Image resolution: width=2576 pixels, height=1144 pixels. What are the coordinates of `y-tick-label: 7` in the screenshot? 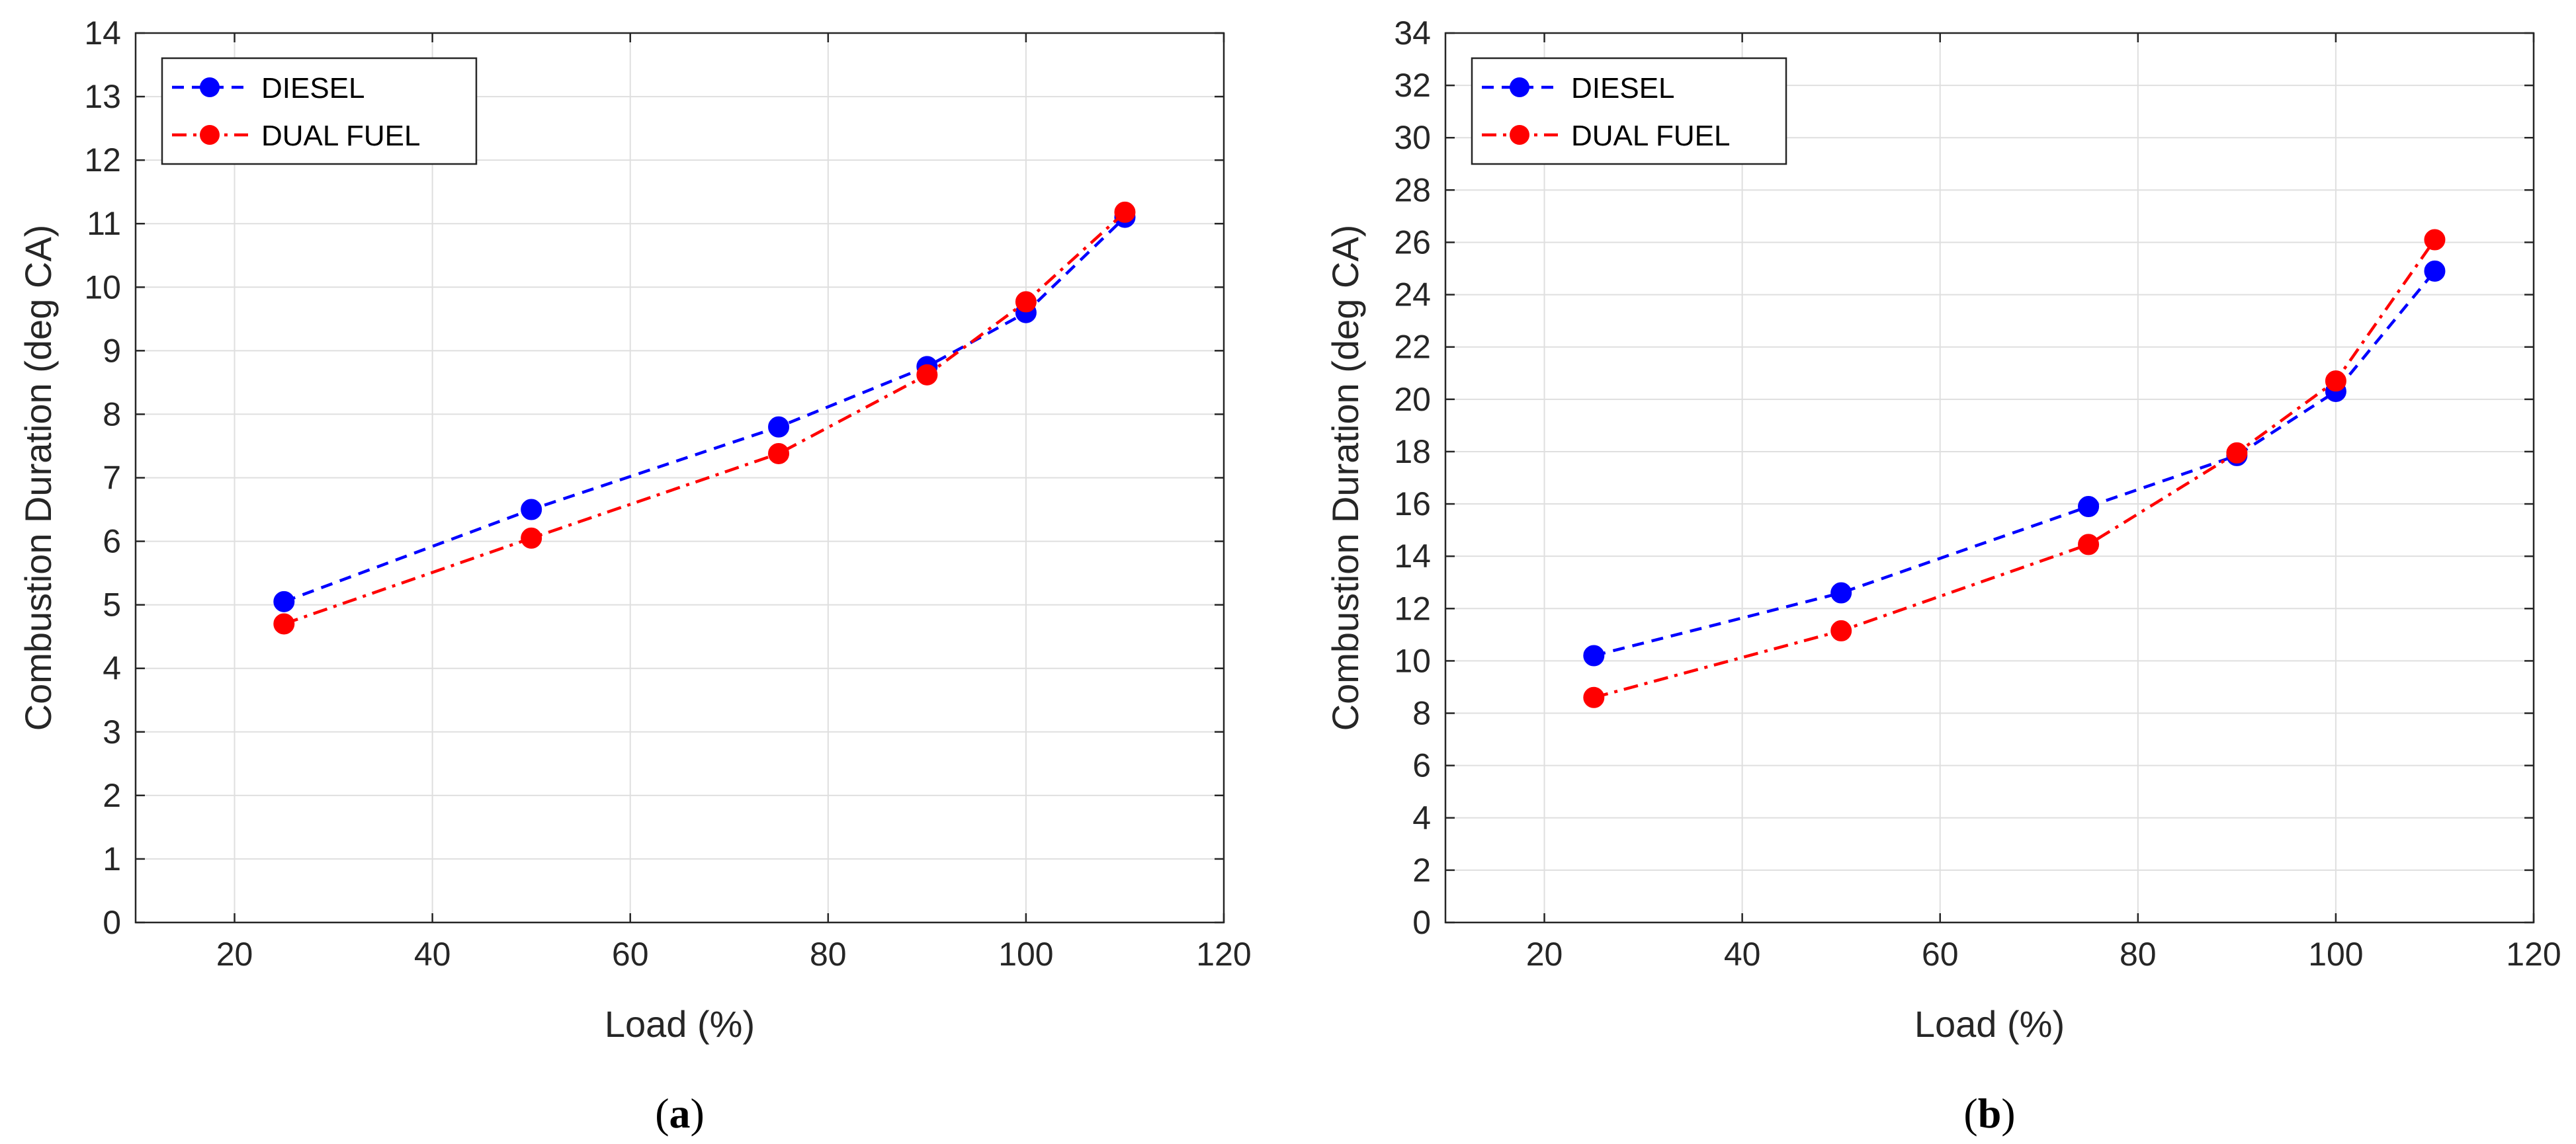 It's located at (112, 479).